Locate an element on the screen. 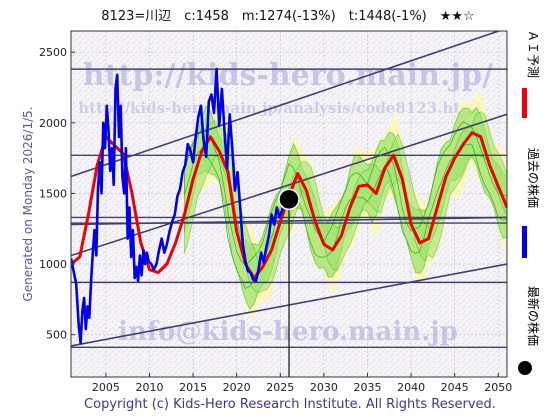  x-tick-label-1: 2010 is located at coordinates (149, 387).